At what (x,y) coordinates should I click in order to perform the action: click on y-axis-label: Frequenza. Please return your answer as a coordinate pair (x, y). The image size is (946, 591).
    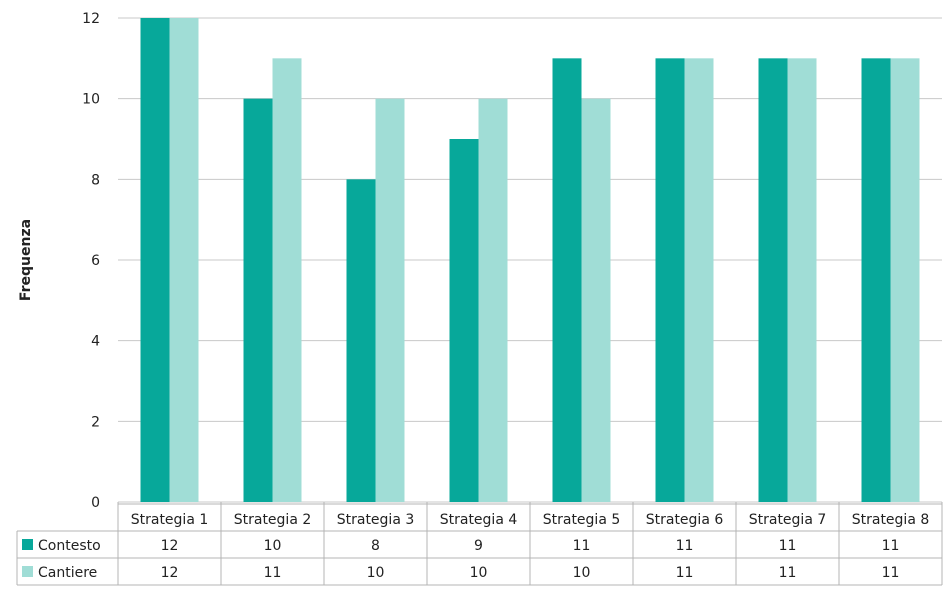
    Looking at the image, I should click on (26, 260).